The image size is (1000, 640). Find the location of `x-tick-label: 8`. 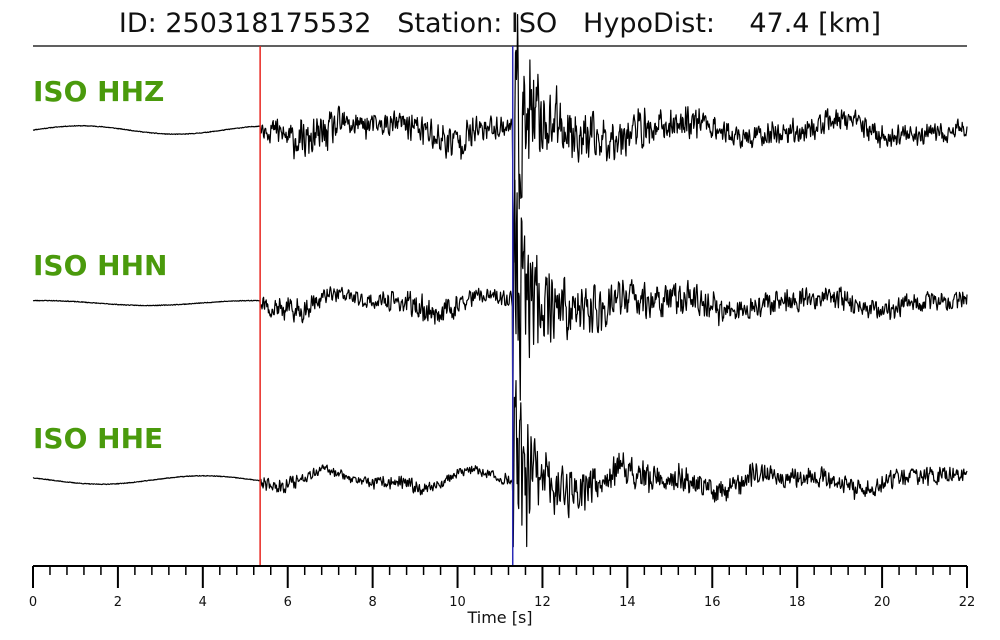

x-tick-label: 8 is located at coordinates (372, 602).